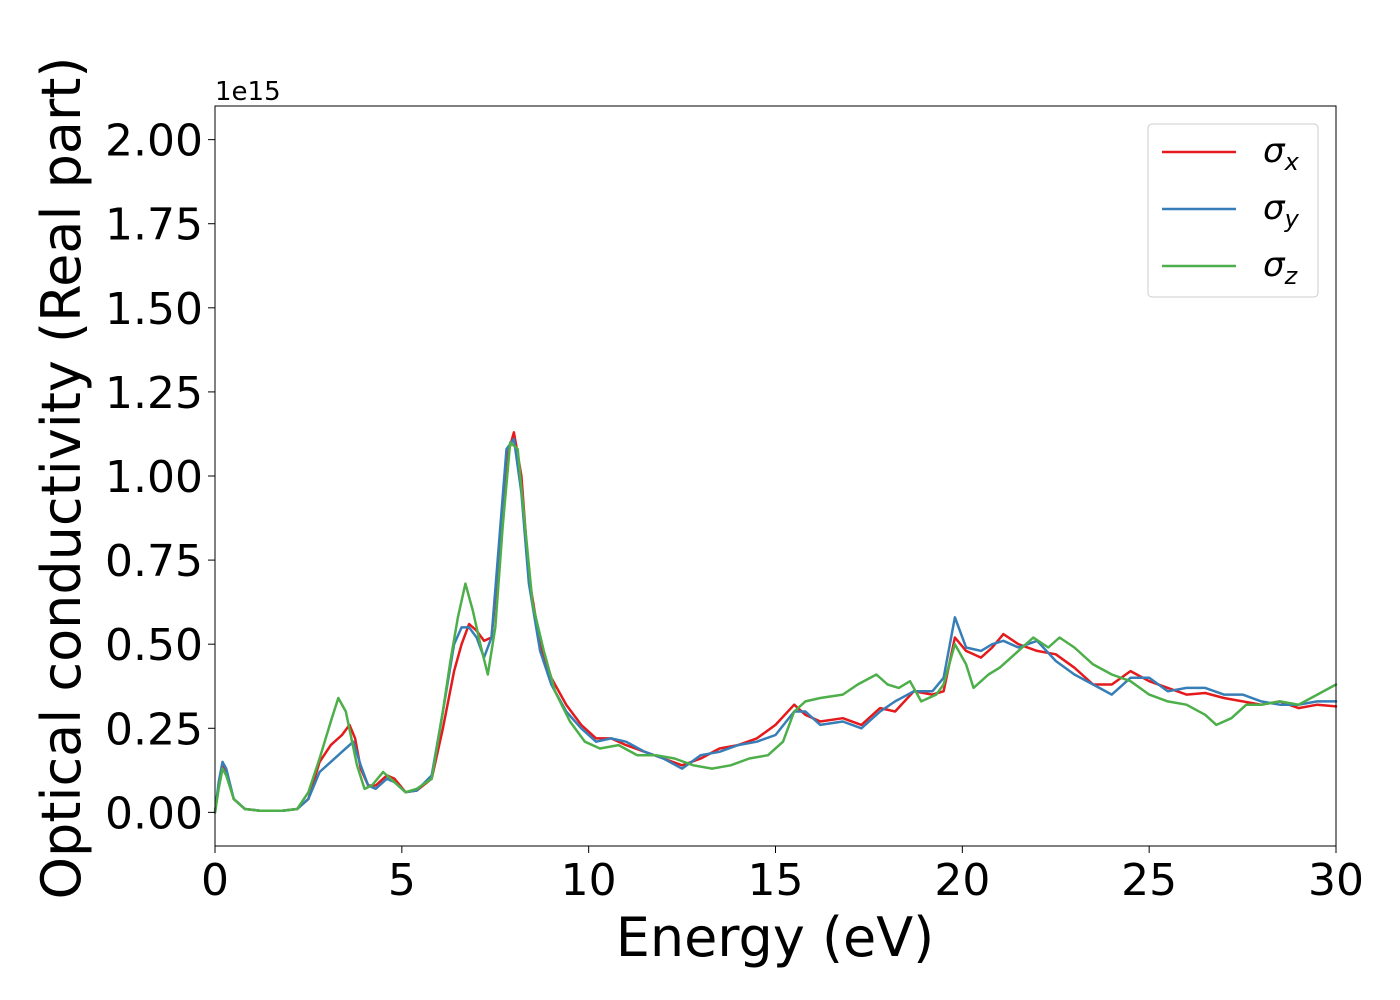 Image resolution: width=1400 pixels, height=1000 pixels. I want to click on legend: σx σy σz, so click(1233, 210).